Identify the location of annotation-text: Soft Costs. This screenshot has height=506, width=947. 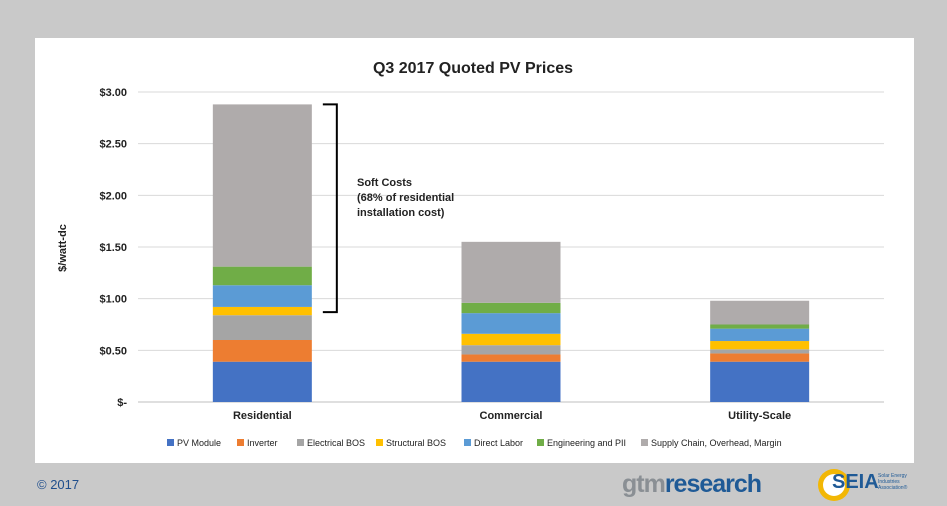
(384, 183).